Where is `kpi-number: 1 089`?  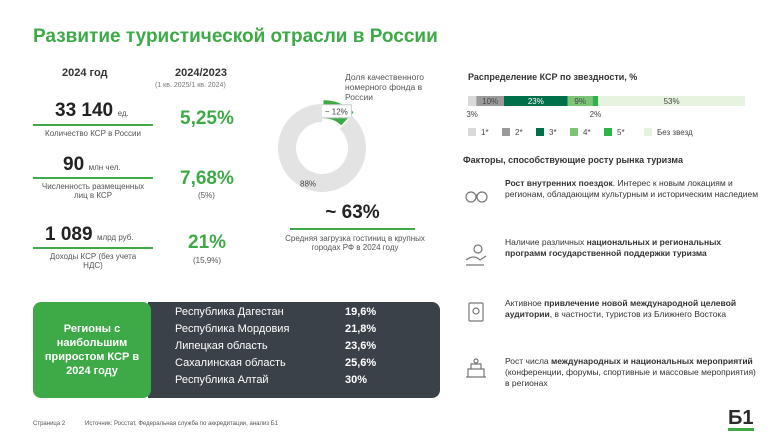 kpi-number: 1 089 is located at coordinates (69, 234).